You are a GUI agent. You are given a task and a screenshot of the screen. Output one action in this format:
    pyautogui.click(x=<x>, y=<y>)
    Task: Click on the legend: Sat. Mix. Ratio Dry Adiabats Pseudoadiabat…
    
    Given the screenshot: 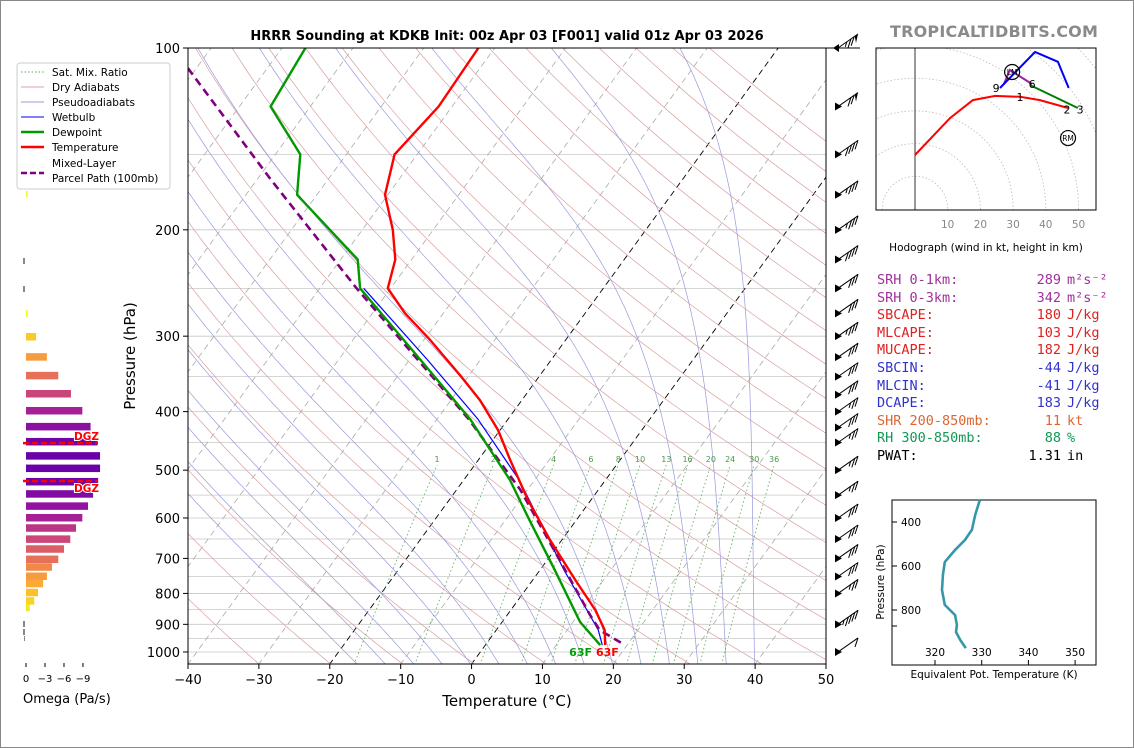 What is the action you would take?
    pyautogui.click(x=93, y=126)
    